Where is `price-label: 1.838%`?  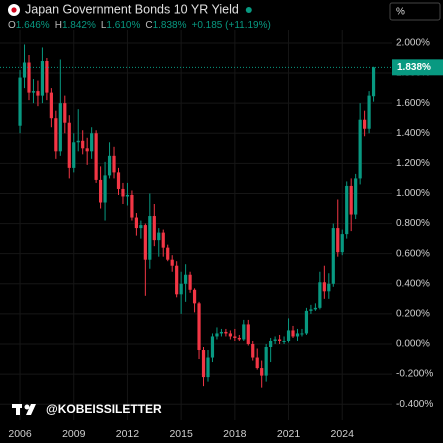 price-label: 1.838% is located at coordinates (414, 67).